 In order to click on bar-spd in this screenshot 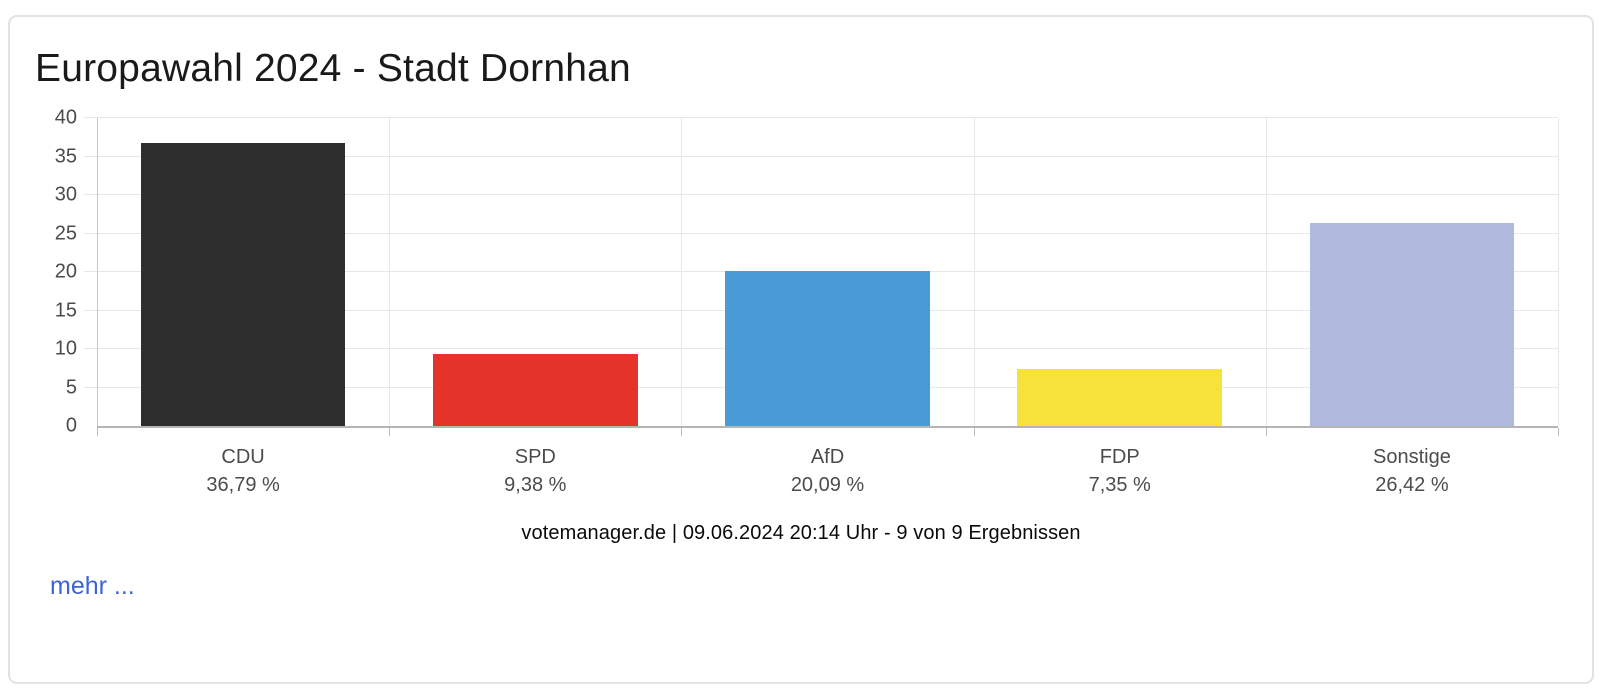, I will do `click(535, 389)`.